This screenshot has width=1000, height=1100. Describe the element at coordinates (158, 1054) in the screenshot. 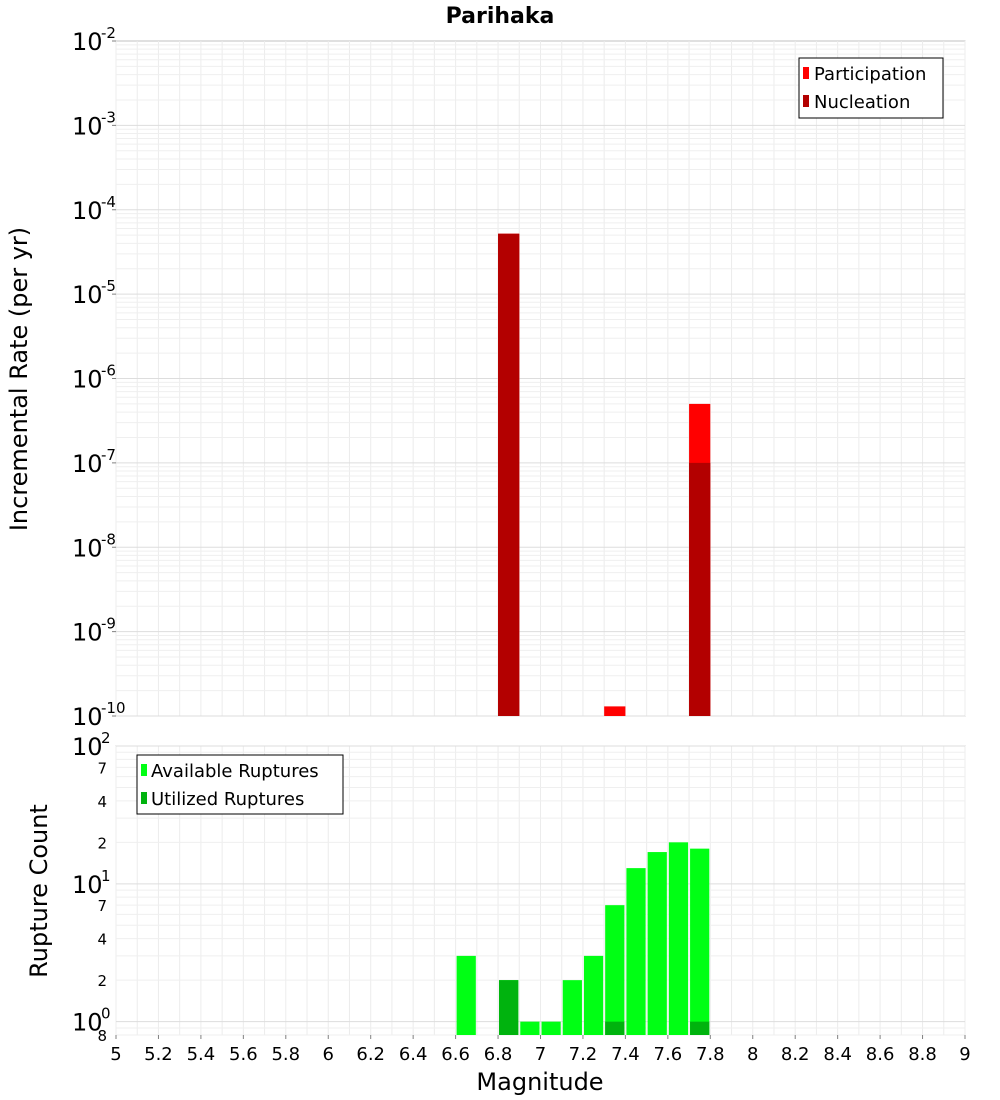

I see `x-tick-label: 5.2` at that location.